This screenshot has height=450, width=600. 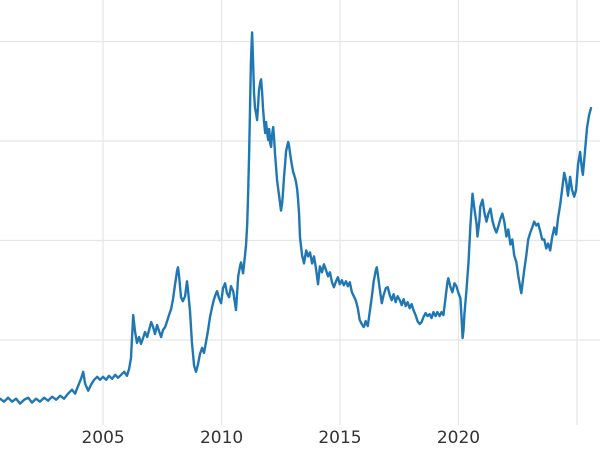 I want to click on x-axis-tick-labels: 2005 2010 2015 2020, so click(x=280, y=438).